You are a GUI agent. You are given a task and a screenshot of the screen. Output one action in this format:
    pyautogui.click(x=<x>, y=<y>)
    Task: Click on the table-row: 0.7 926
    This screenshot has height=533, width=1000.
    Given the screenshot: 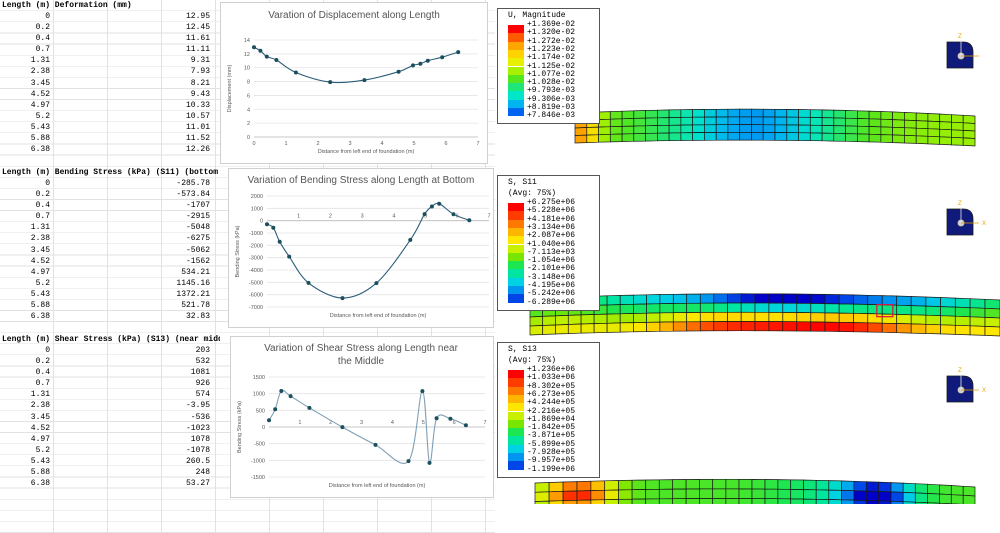 What is the action you would take?
    pyautogui.click(x=110, y=383)
    